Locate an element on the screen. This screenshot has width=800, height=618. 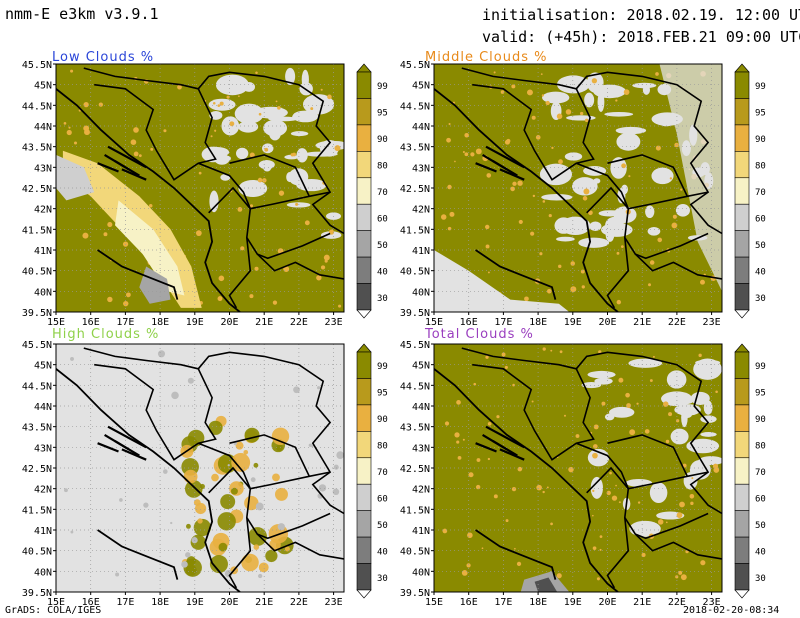
lat-tick-label: 40.5N is located at coordinates (37, 552).